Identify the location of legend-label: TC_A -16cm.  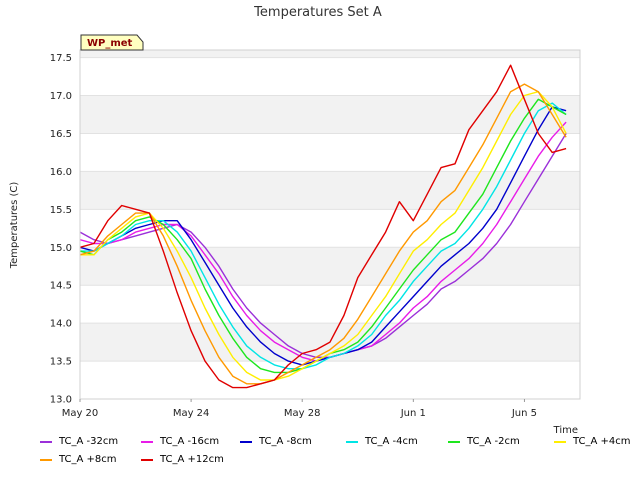
(190, 441).